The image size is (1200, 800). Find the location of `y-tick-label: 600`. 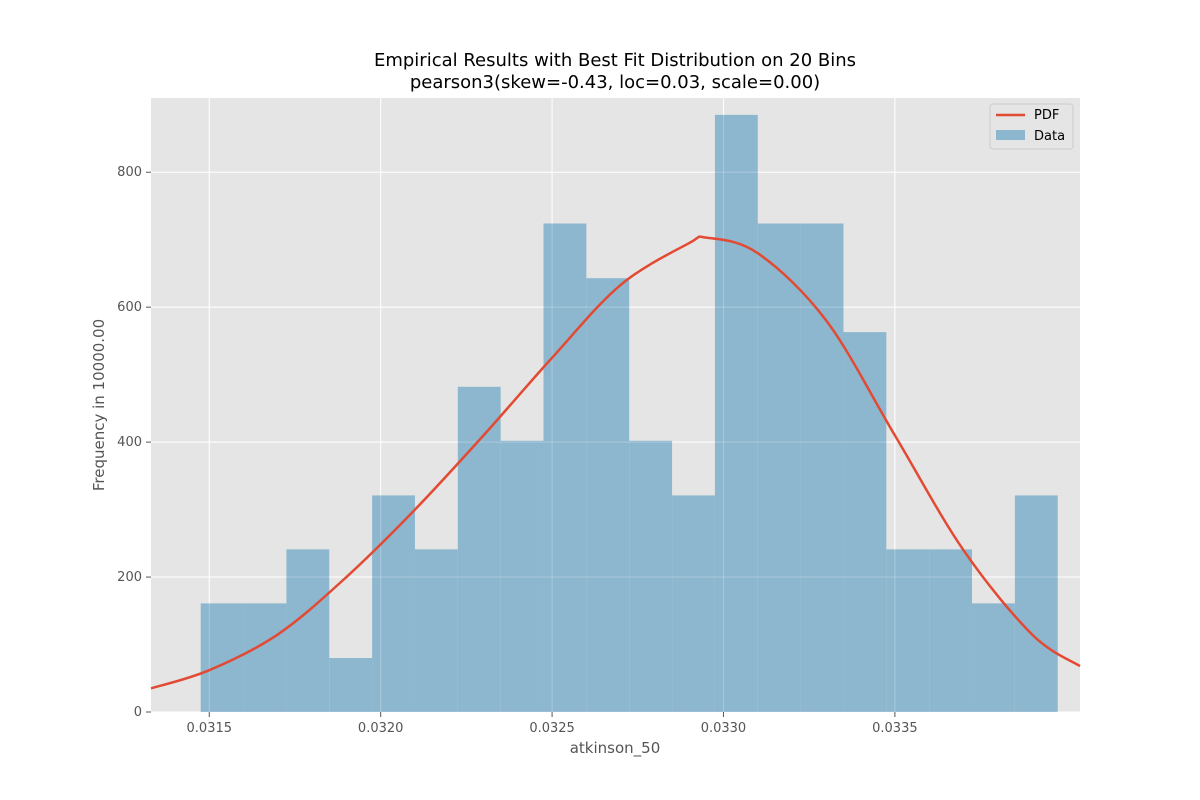

y-tick-label: 600 is located at coordinates (129, 307).